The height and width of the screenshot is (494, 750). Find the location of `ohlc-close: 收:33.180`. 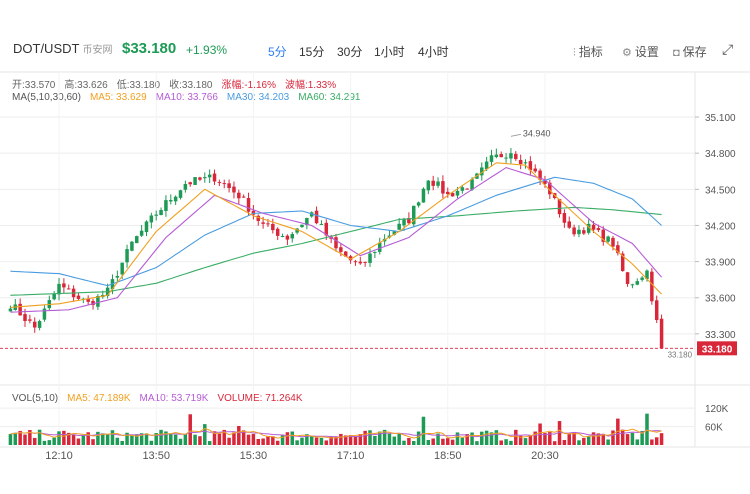

ohlc-close: 收:33.180 is located at coordinates (191, 85).